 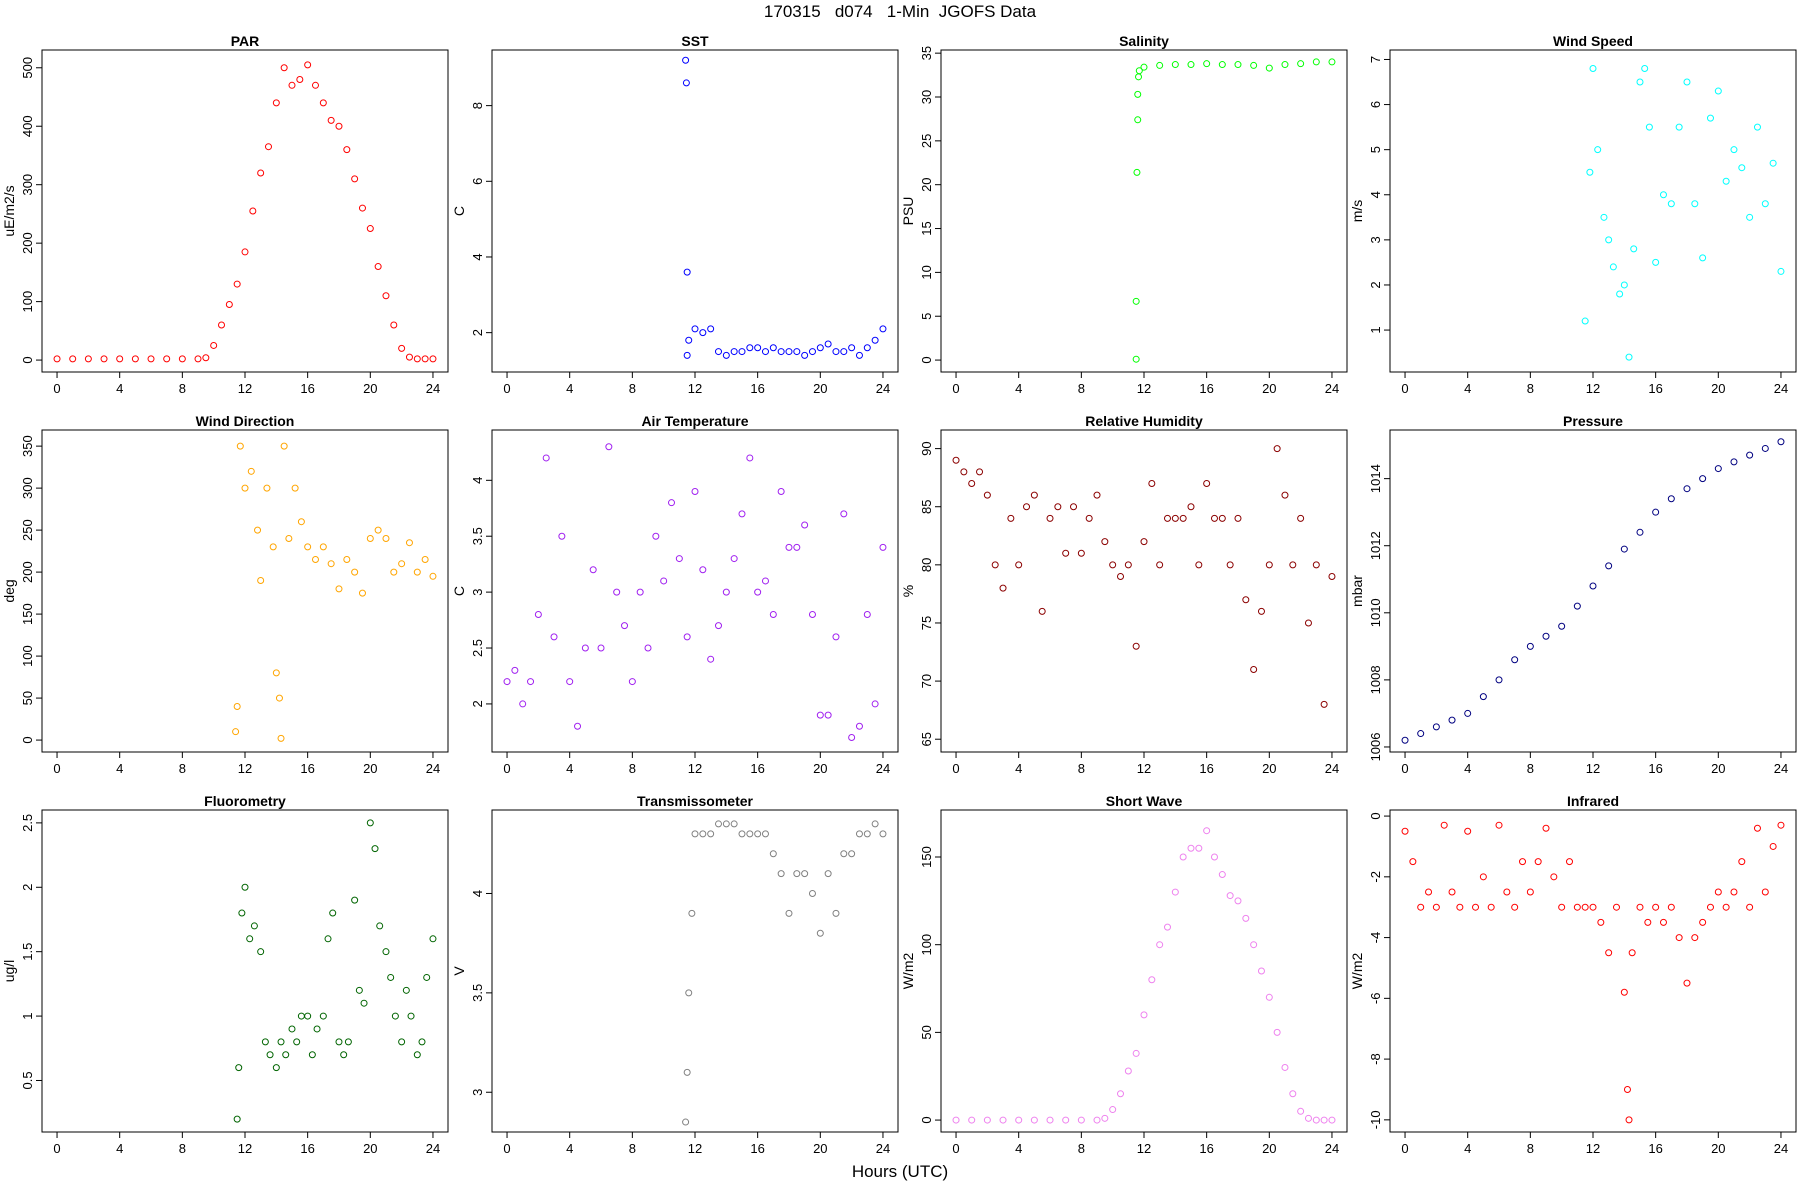 What do you see at coordinates (1375, 104) in the screenshot?
I see `y-tick-label: 6` at bounding box center [1375, 104].